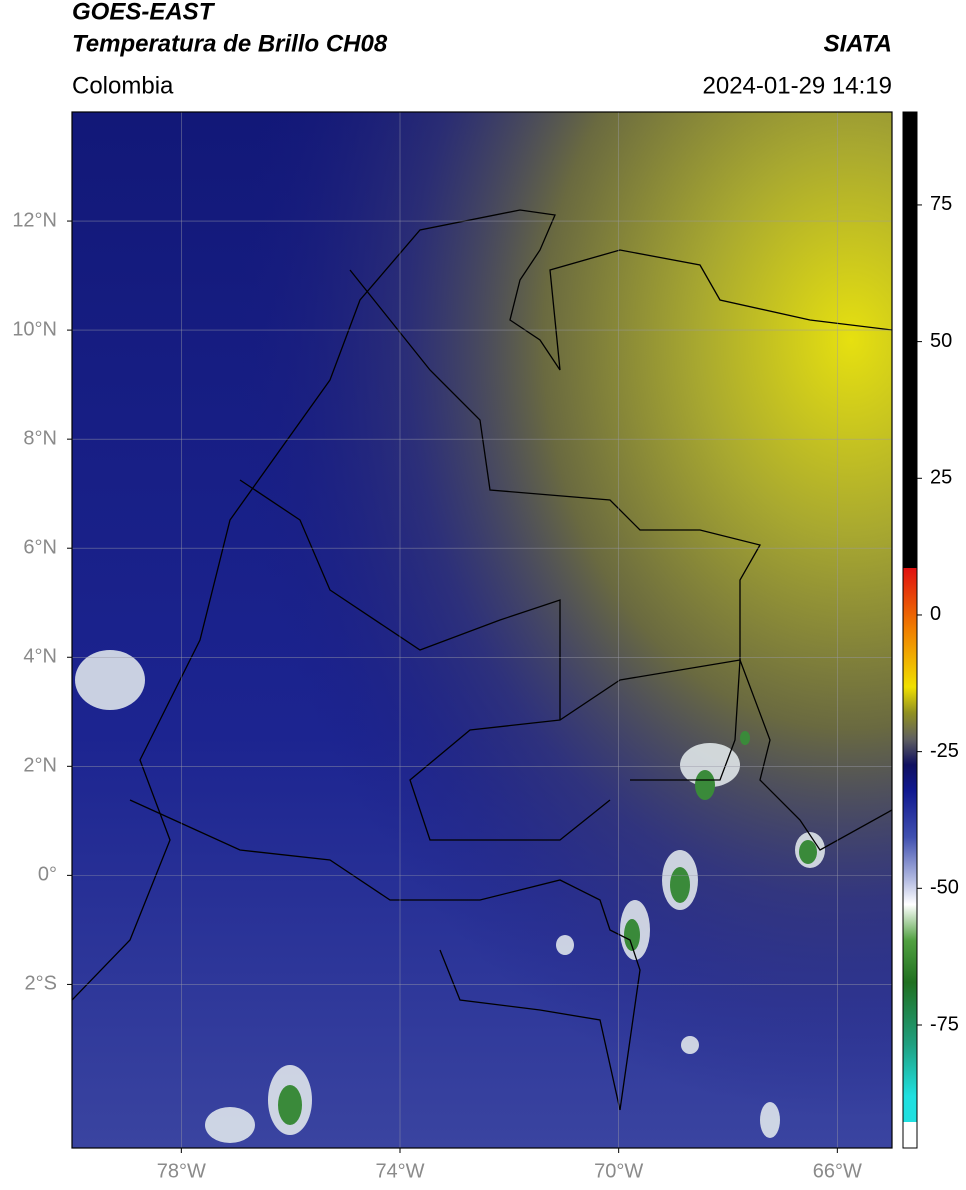 The height and width of the screenshot is (1190, 966). Describe the element at coordinates (40, 766) in the screenshot. I see `y-tick-label: 2°N` at that location.